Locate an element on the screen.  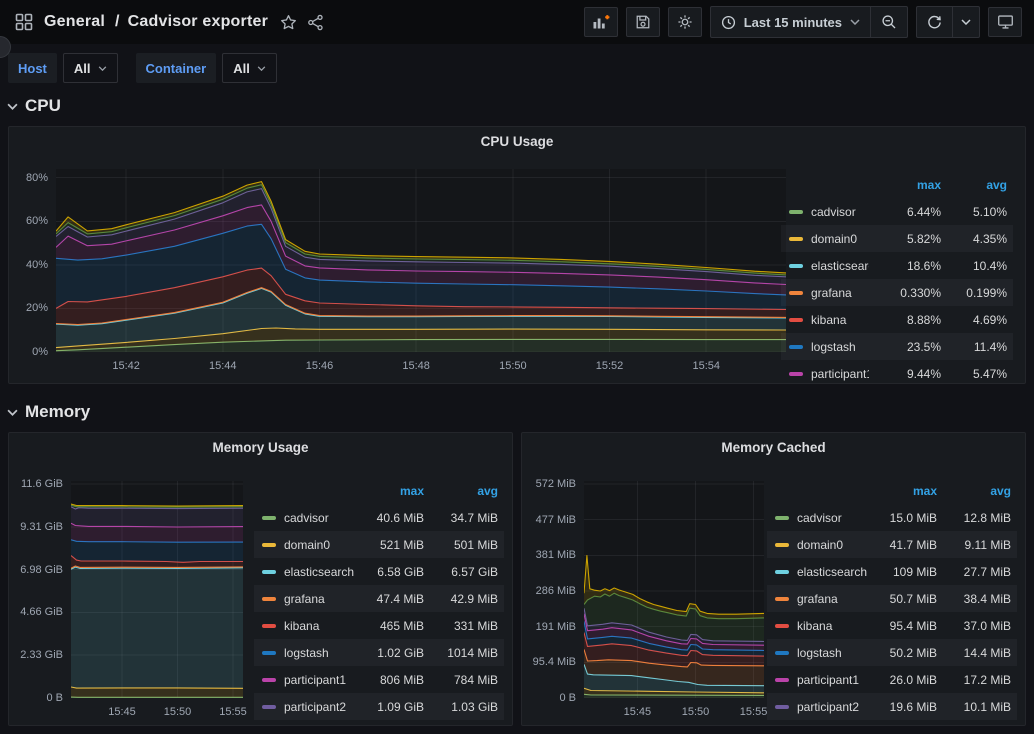
memuse-plot-area is located at coordinates (157, 589).